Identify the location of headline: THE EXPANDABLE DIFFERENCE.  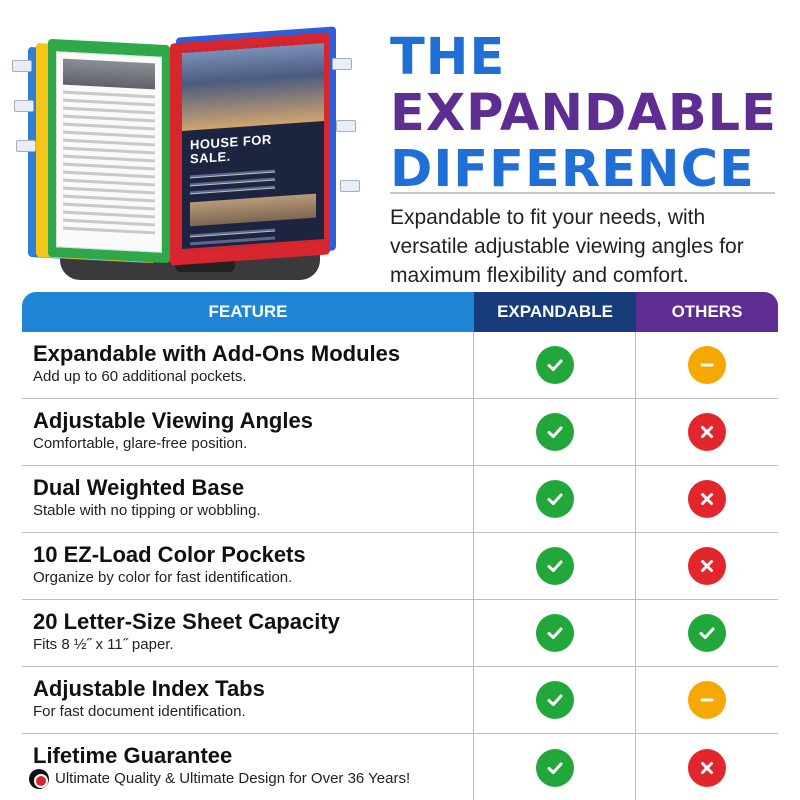
(583, 114).